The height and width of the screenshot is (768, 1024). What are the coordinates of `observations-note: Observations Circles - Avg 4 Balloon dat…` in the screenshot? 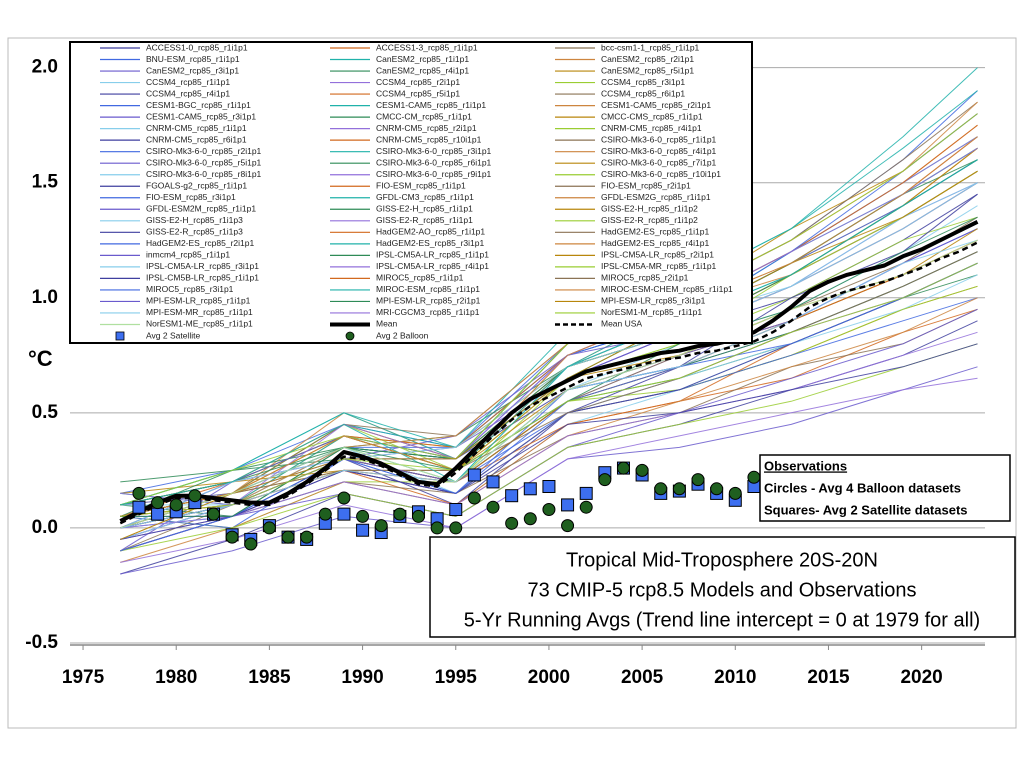 It's located at (885, 488).